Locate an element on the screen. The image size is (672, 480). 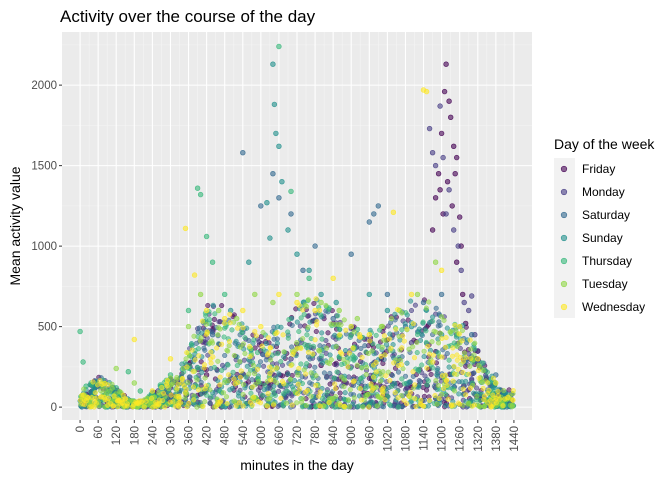
legend-entry-saturday: Saturday is located at coordinates (595, 215).